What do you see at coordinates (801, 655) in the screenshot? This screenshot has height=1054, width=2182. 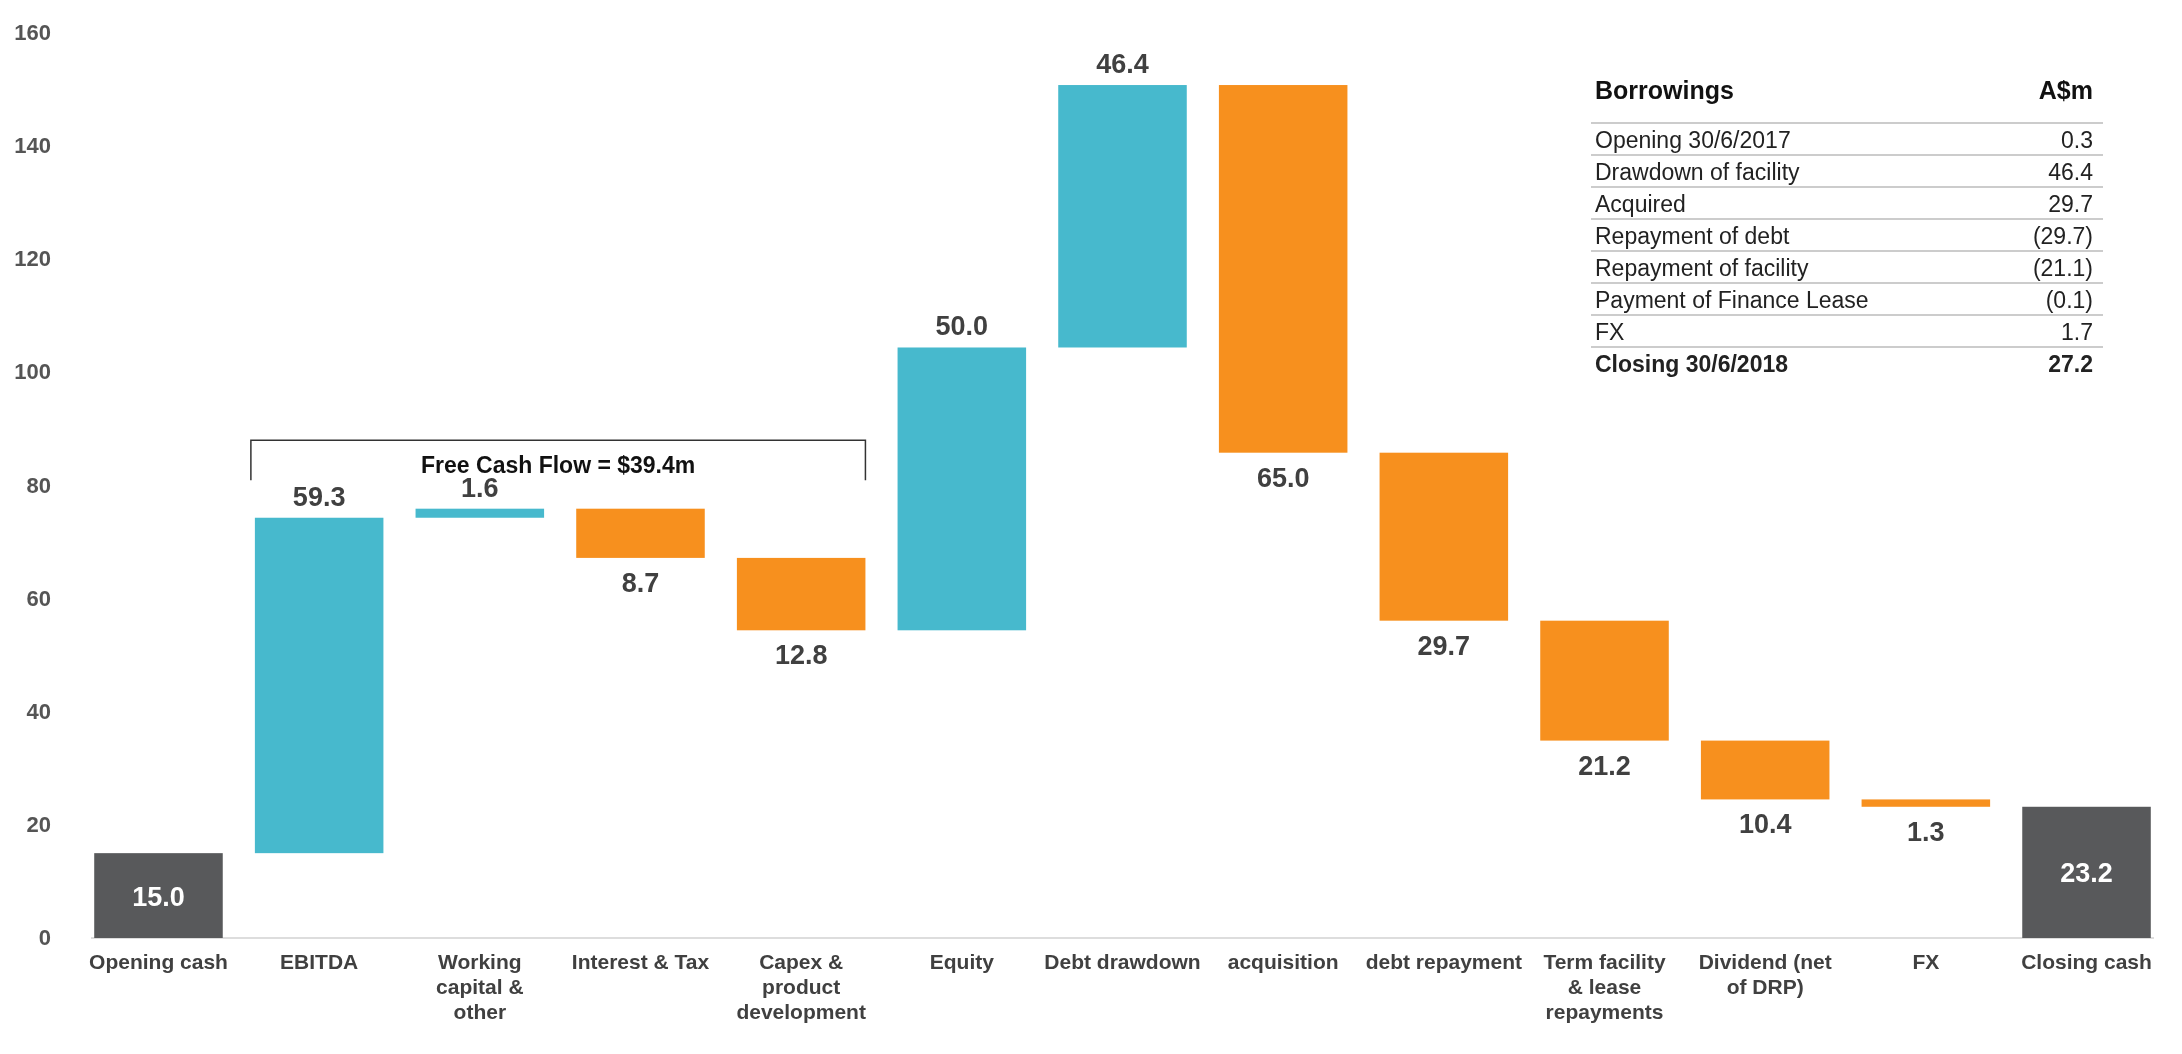 I see `data-label: 12.8` at bounding box center [801, 655].